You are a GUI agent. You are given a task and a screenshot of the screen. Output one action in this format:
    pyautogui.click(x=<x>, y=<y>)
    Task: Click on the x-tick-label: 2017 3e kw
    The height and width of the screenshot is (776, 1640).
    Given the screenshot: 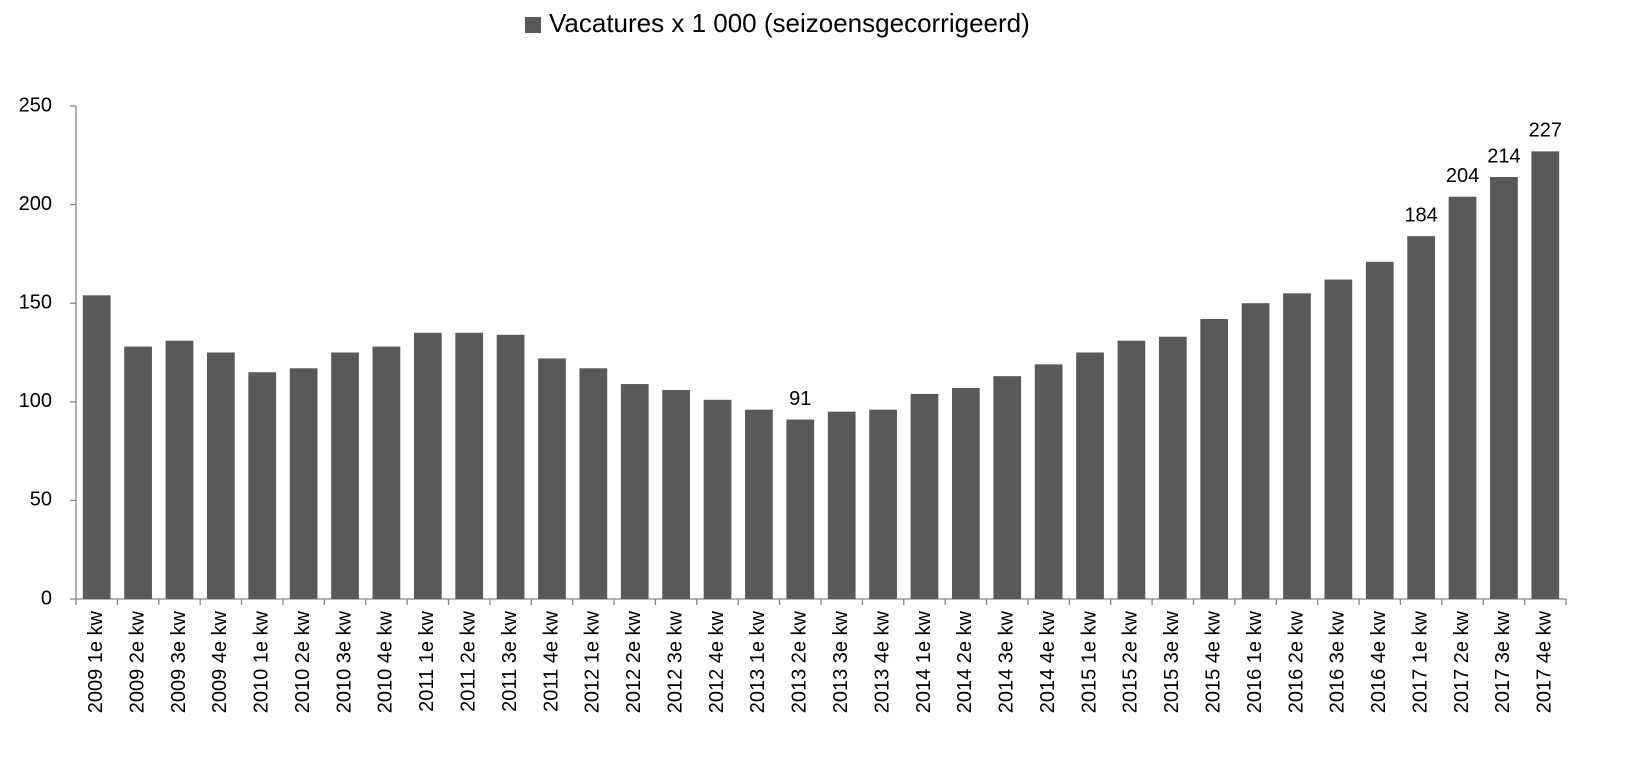 What is the action you would take?
    pyautogui.click(x=1503, y=661)
    